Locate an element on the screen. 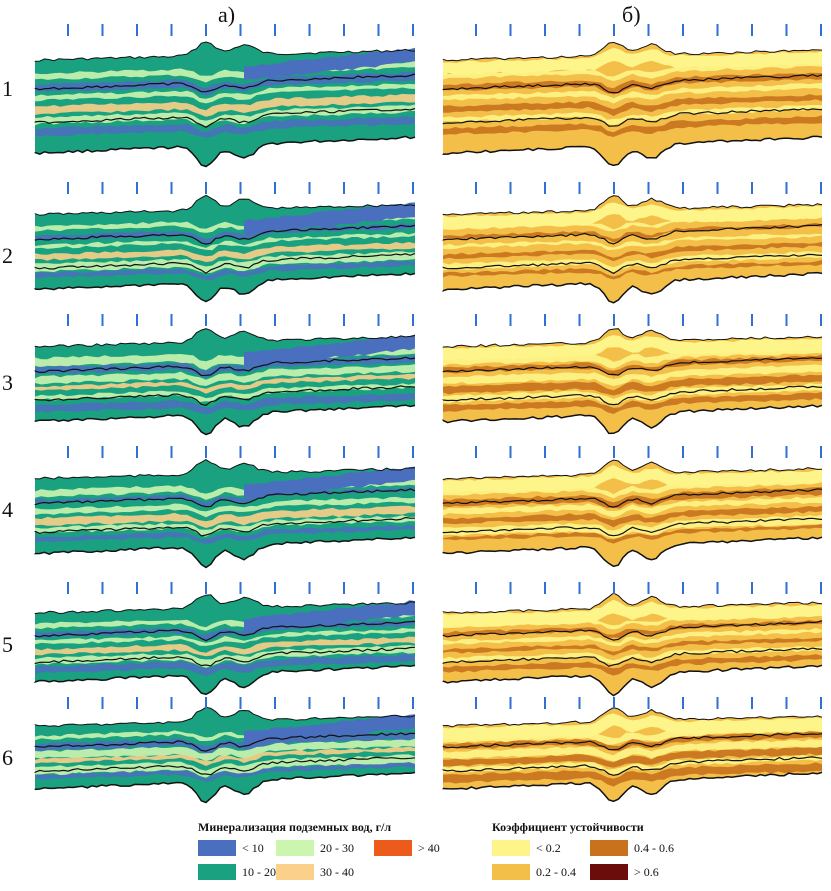  legend-item-gt40: > 40 is located at coordinates (407, 848).